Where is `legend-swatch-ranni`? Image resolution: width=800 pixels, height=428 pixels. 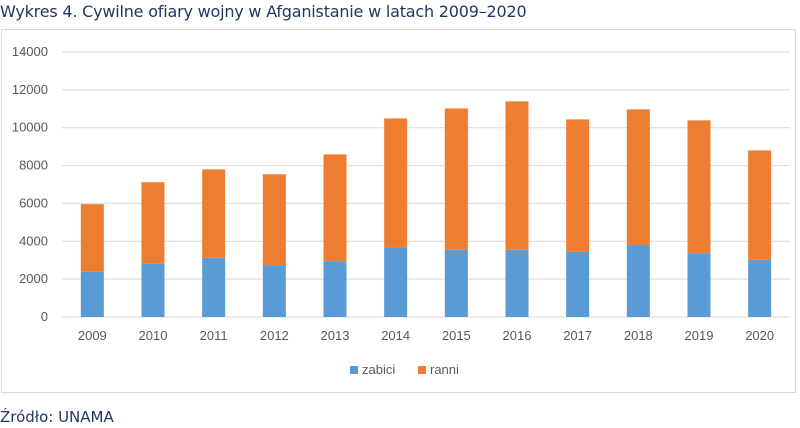 legend-swatch-ranni is located at coordinates (422, 370).